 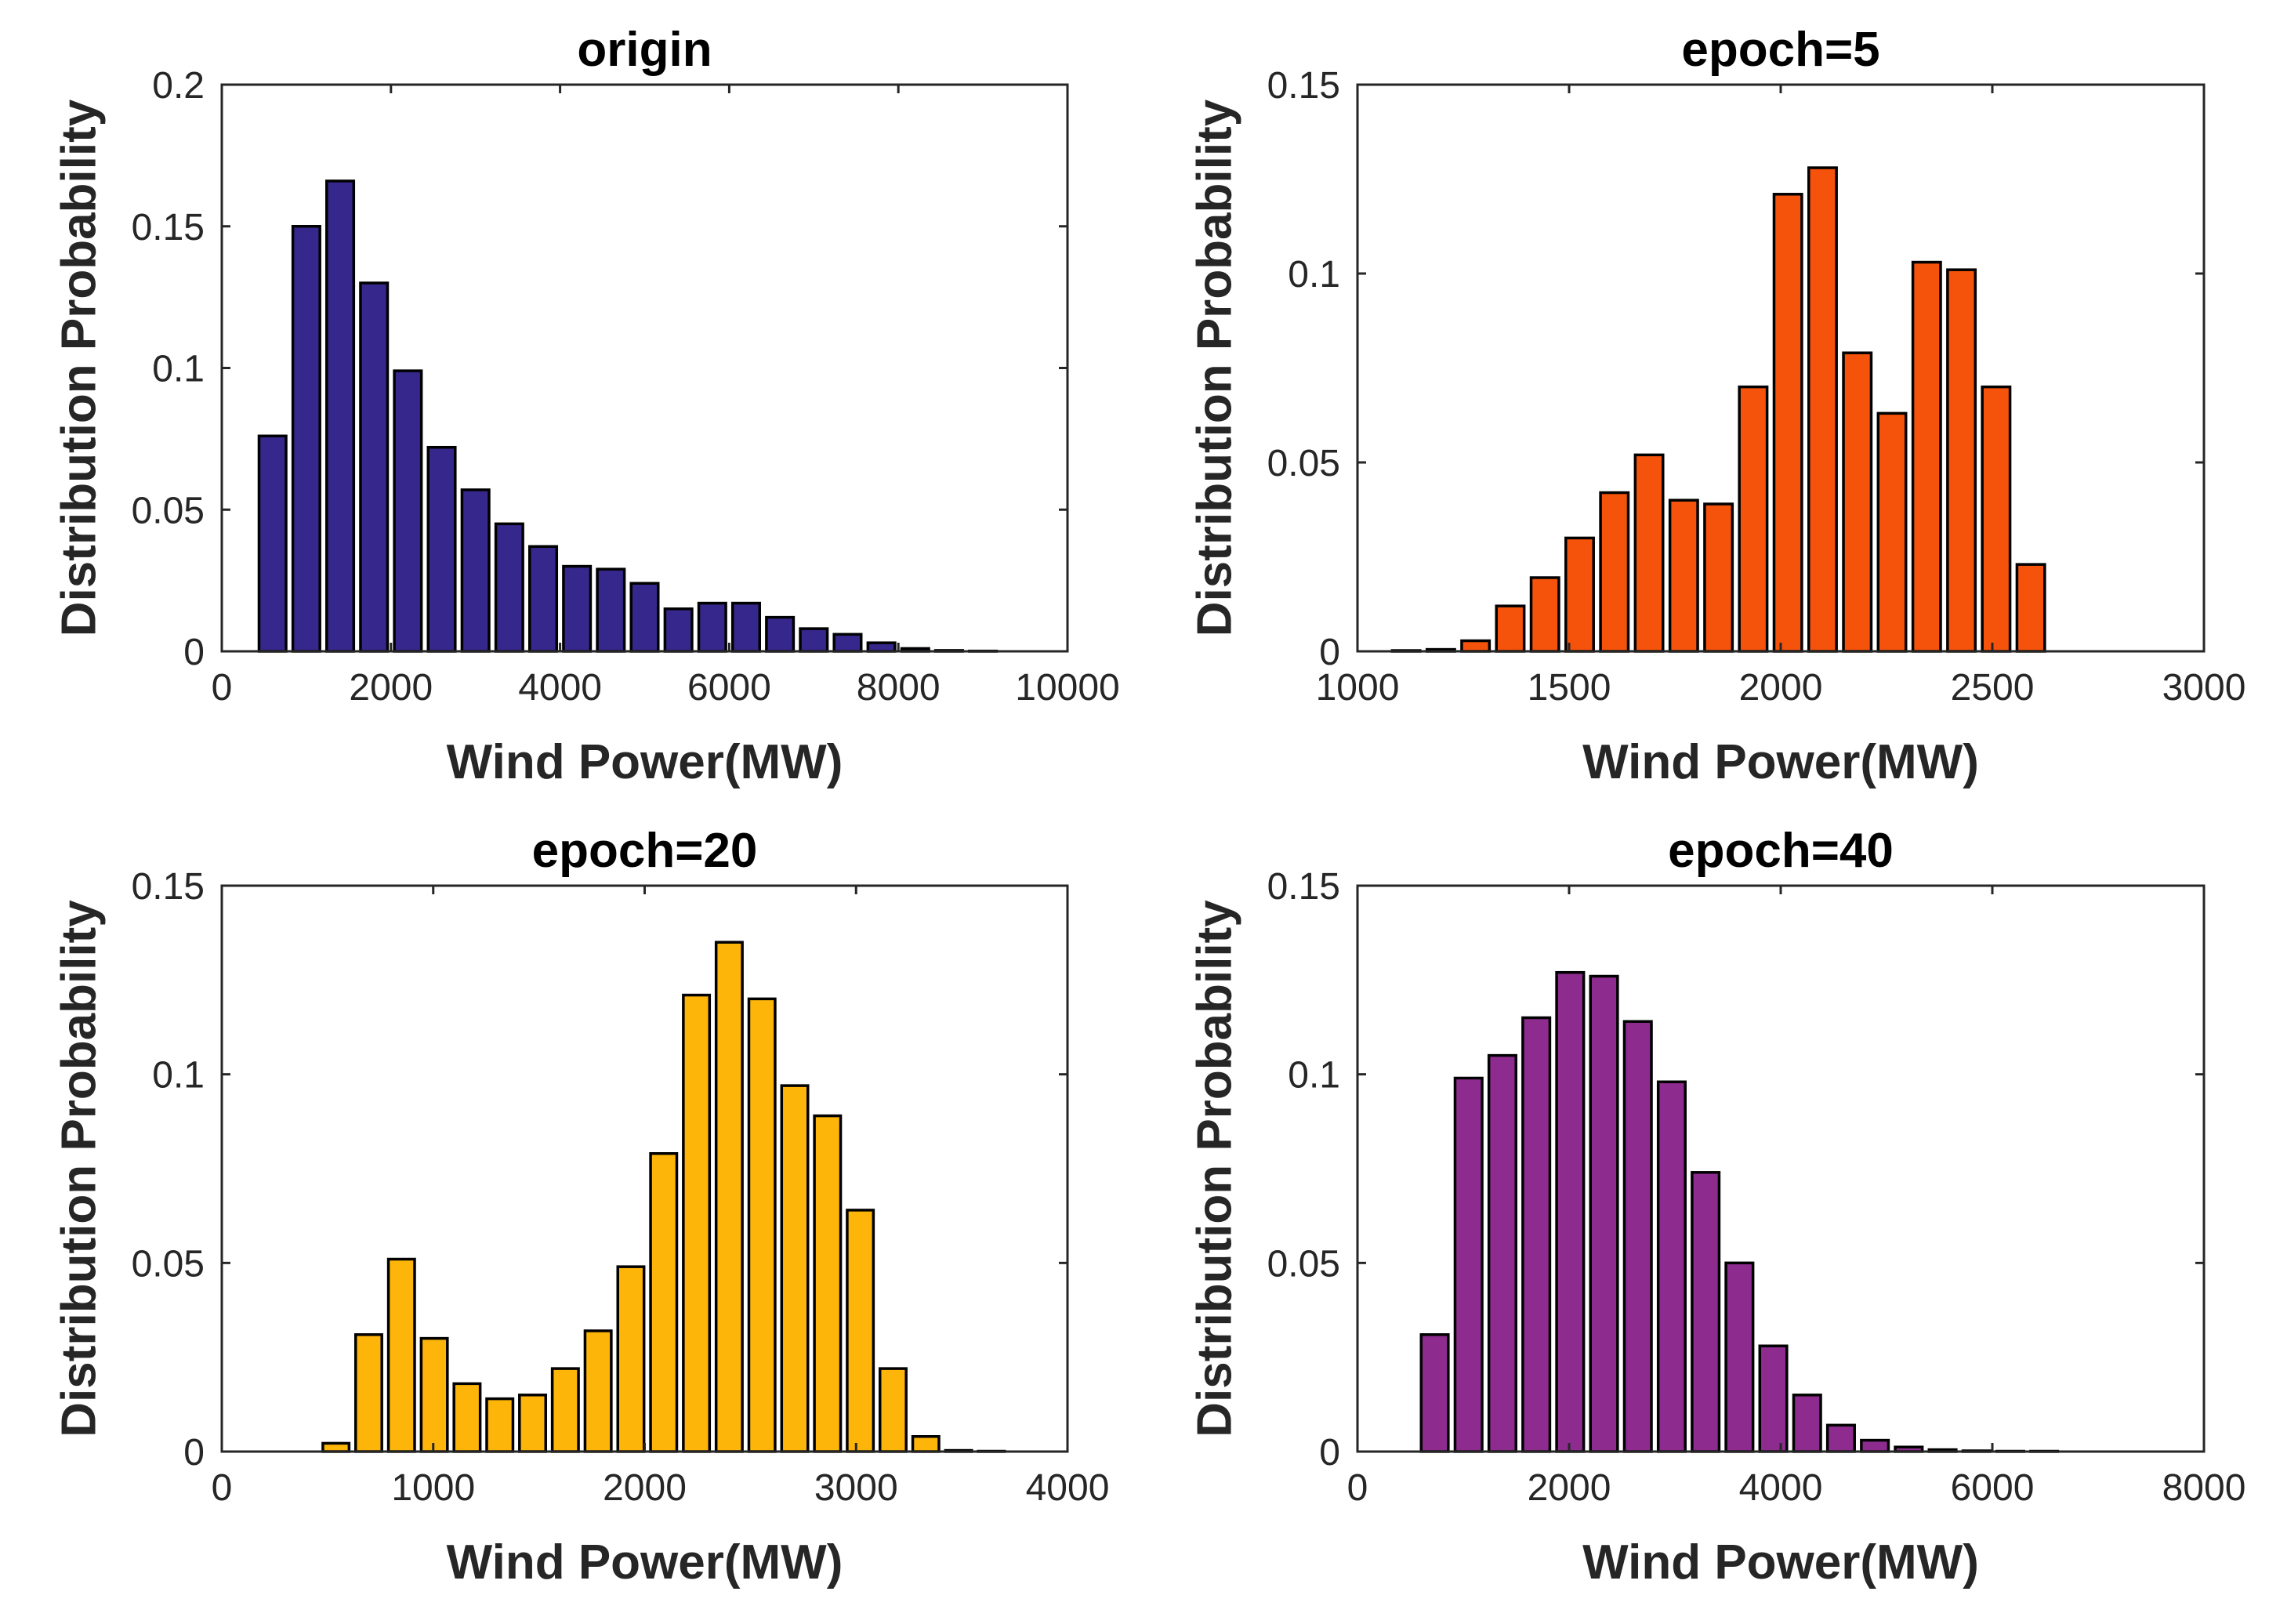 What do you see at coordinates (1569, 688) in the screenshot?
I see `x-tick-label: 1500` at bounding box center [1569, 688].